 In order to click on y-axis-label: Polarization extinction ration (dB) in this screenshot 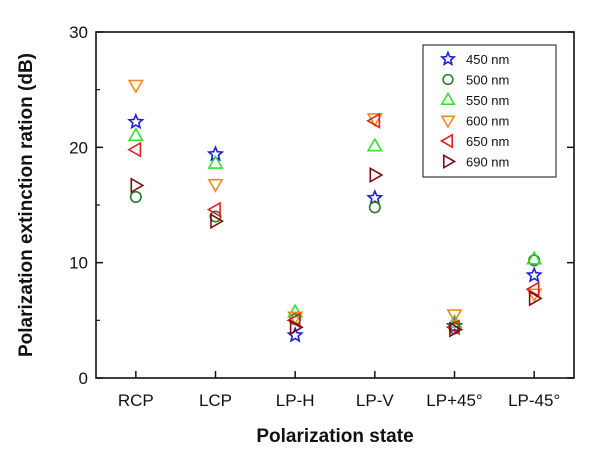, I will do `click(26, 205)`.